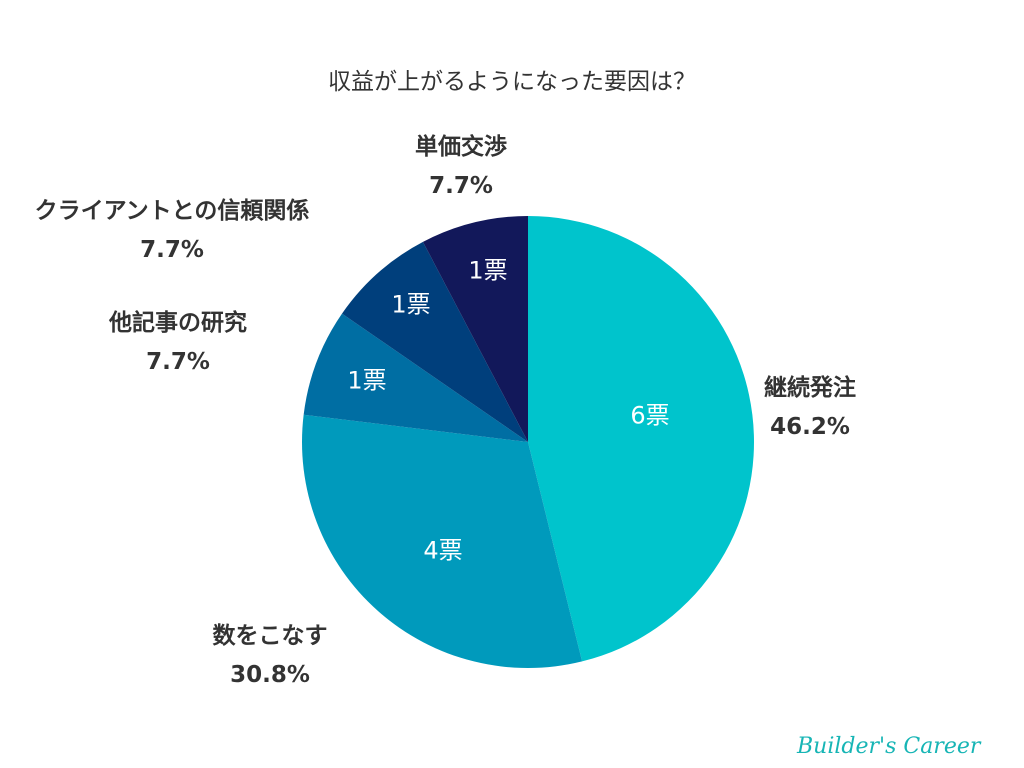 This screenshot has height=768, width=1024. What do you see at coordinates (461, 167) in the screenshot?
I see `slice-label-tanka: 単価交渉 7.7%` at bounding box center [461, 167].